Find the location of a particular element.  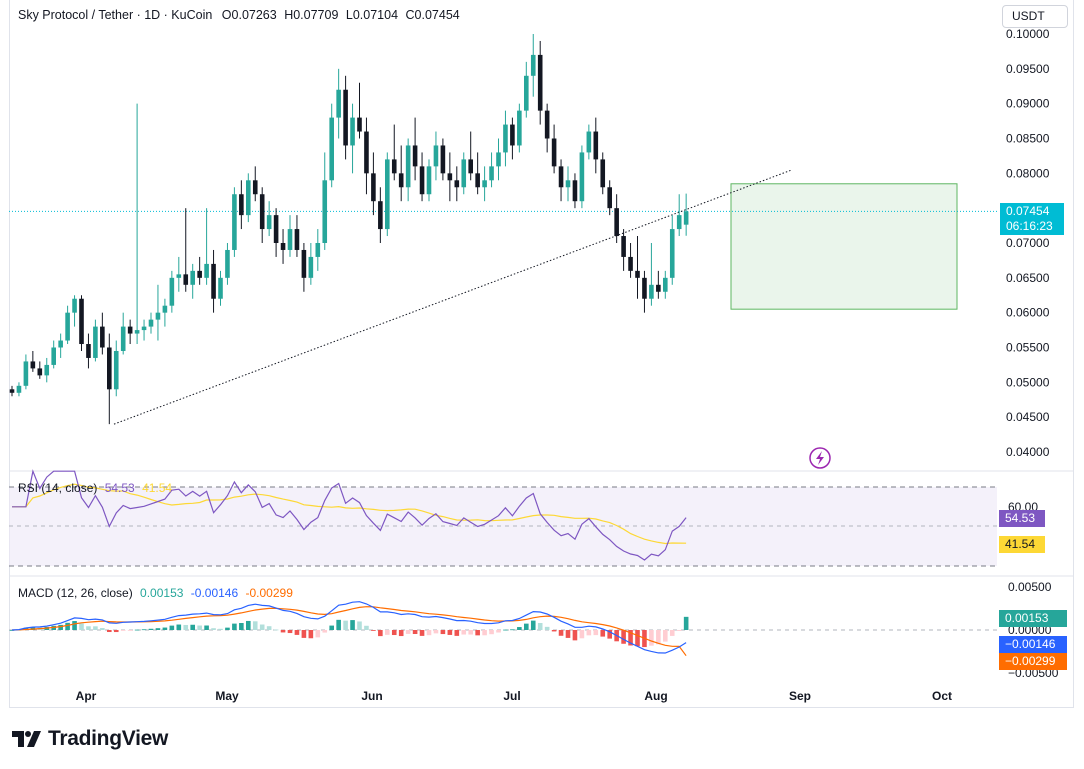

macd-signal-text: -0.00299 is located at coordinates (269, 593).